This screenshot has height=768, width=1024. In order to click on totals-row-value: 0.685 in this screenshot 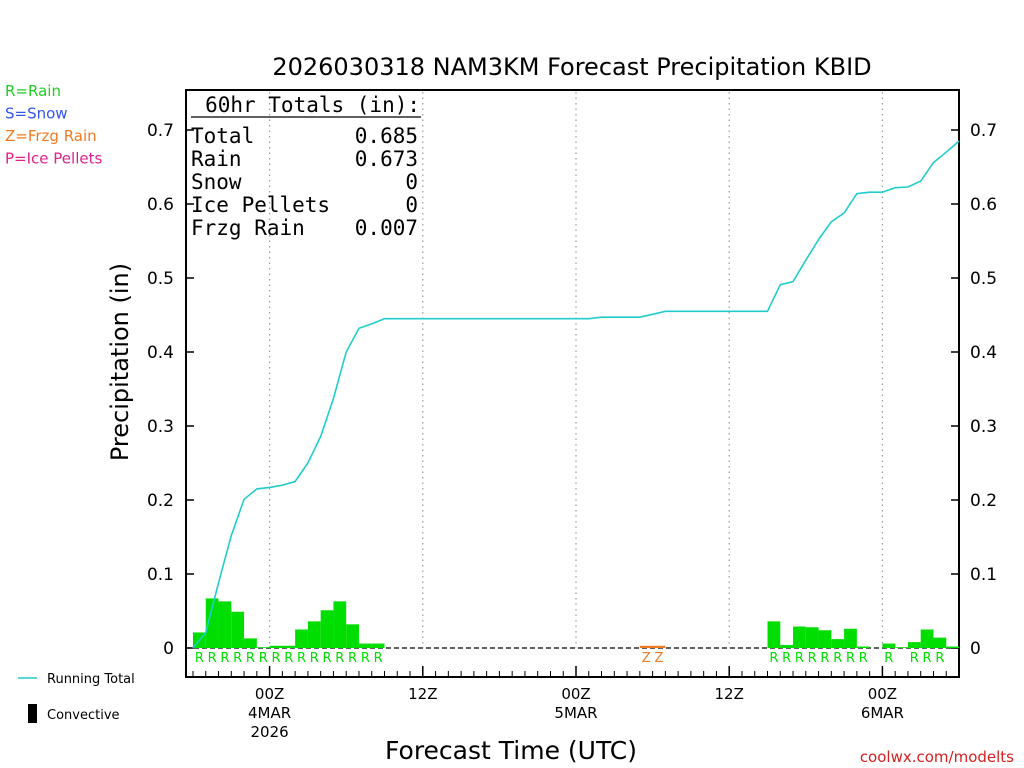, I will do `click(386, 136)`.